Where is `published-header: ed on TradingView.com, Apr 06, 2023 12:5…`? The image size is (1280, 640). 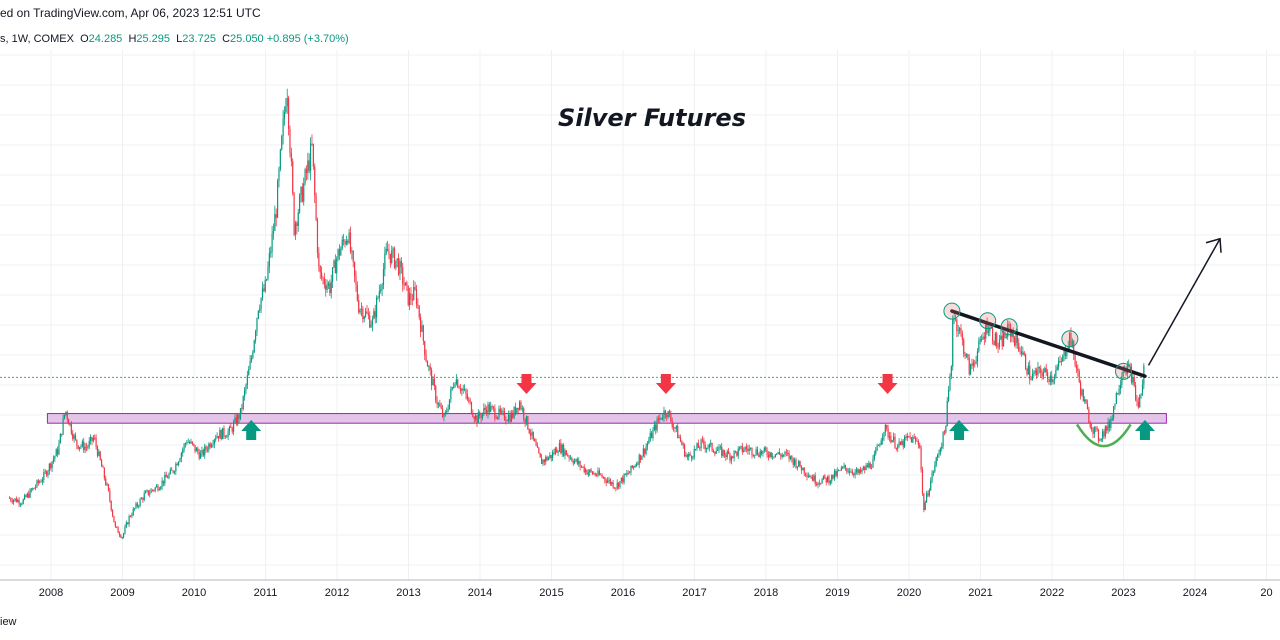 published-header: ed on TradingView.com, Apr 06, 2023 12:5… is located at coordinates (130, 13).